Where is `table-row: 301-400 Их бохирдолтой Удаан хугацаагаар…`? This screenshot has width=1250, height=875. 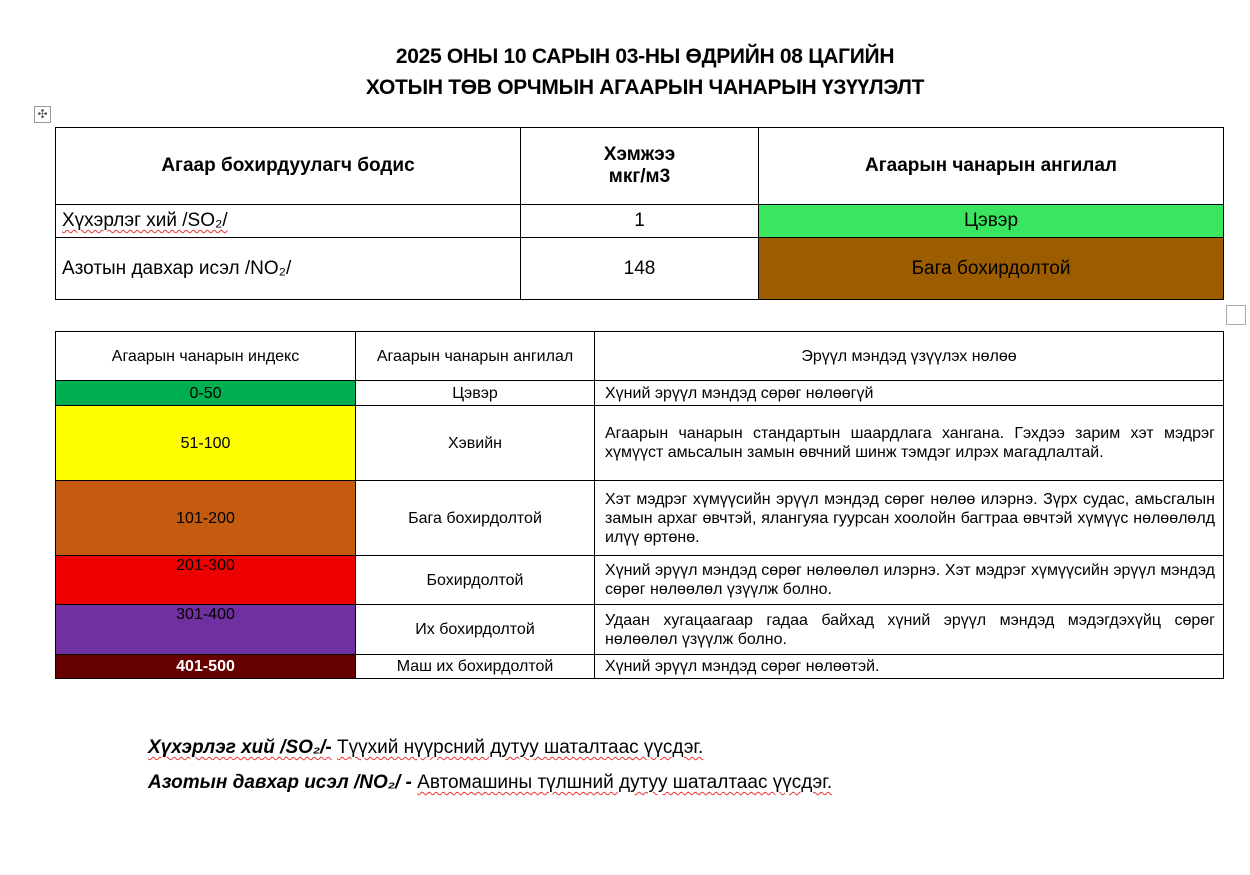 table-row: 301-400 Их бохирдолтой Удаан хугацаагаар… is located at coordinates (639, 629).